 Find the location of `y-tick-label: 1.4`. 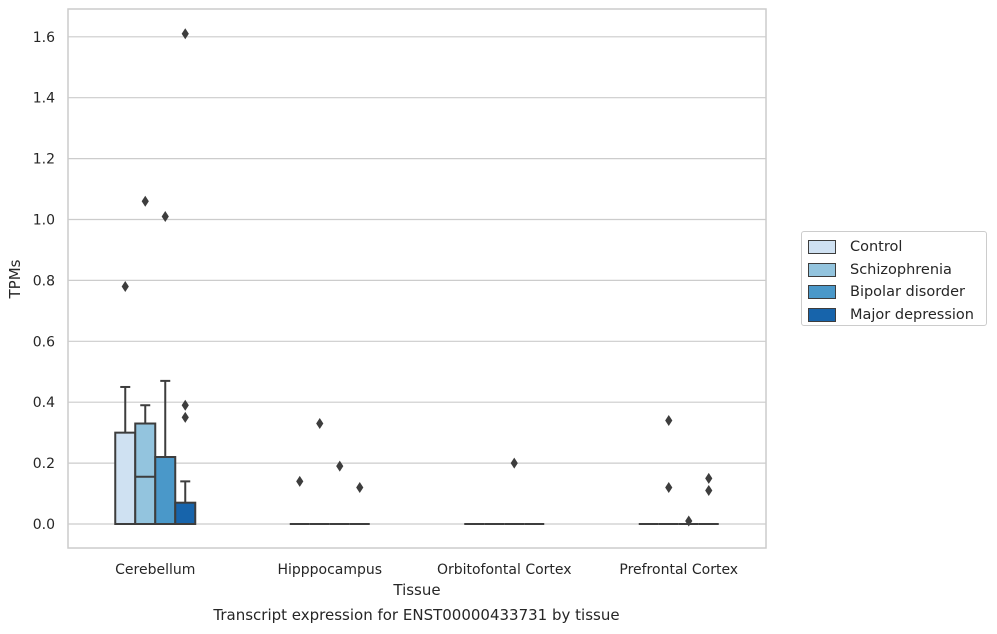

y-tick-label: 1.4 is located at coordinates (44, 99).